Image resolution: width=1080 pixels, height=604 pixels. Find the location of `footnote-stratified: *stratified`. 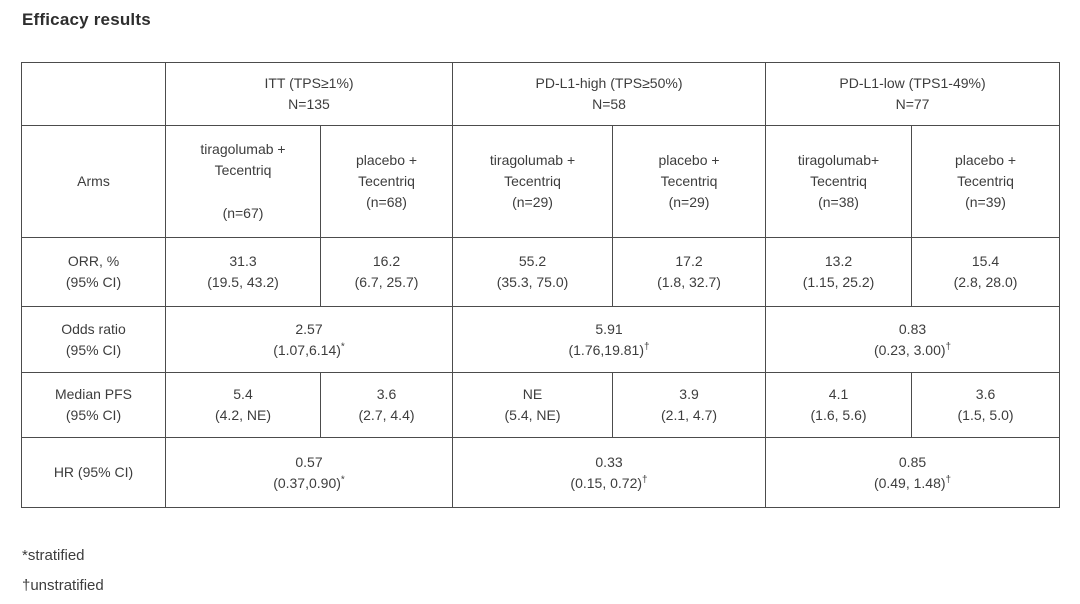

footnote-stratified: *stratified is located at coordinates (53, 555).